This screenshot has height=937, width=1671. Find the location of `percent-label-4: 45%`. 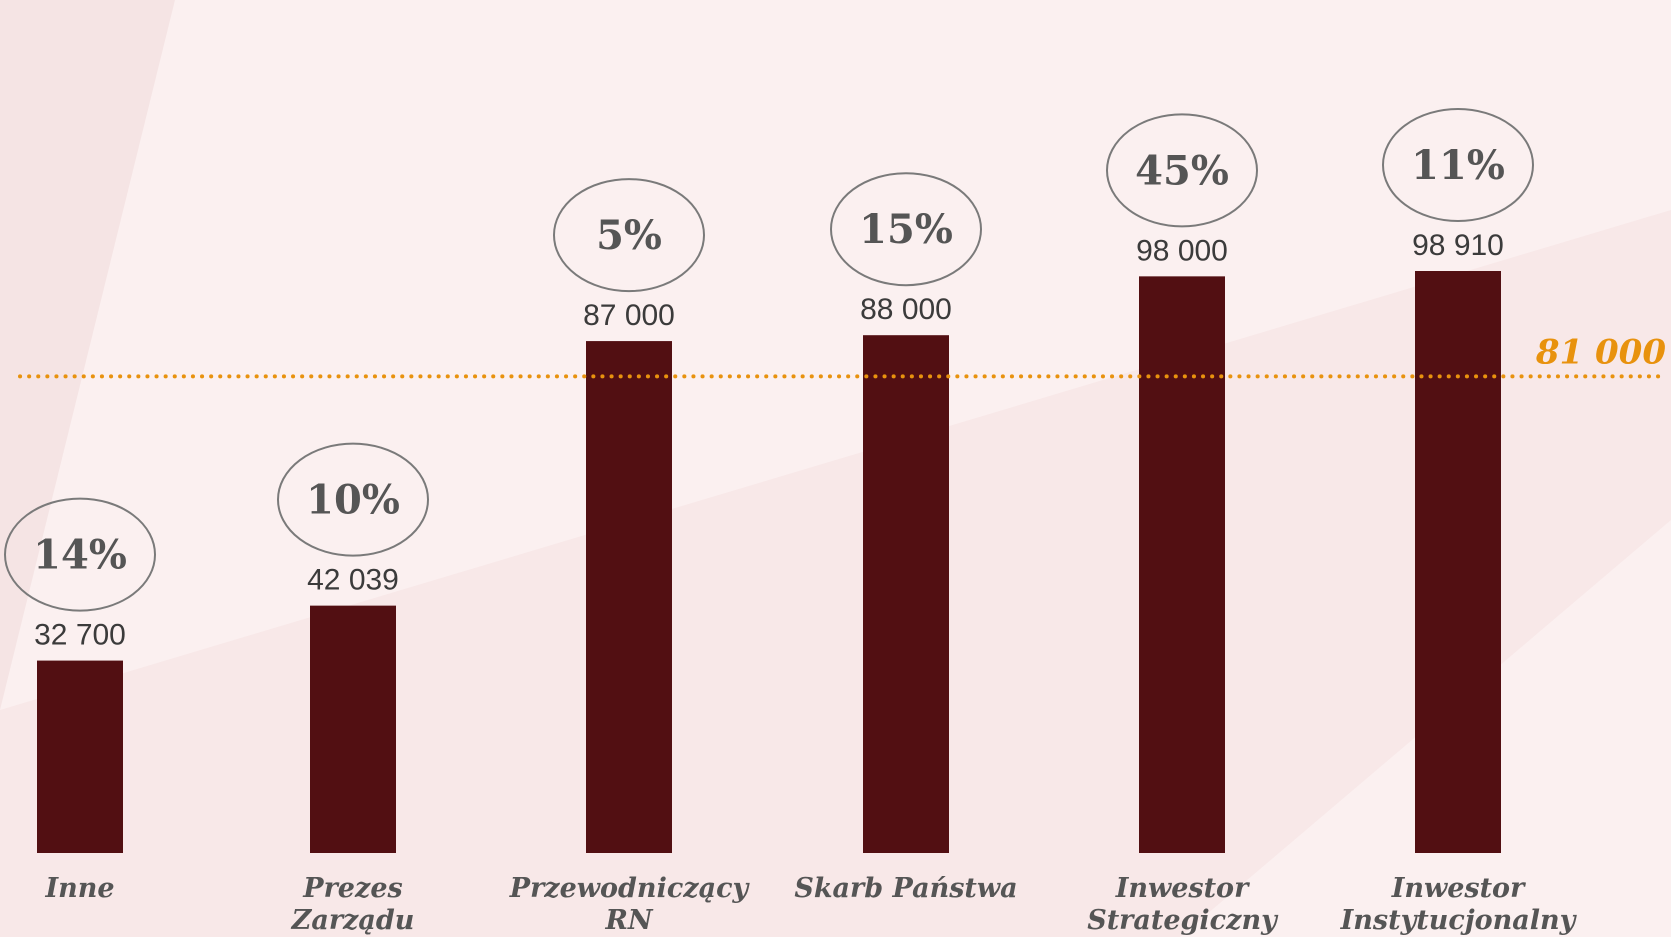

percent-label-4: 45% is located at coordinates (1182, 170).